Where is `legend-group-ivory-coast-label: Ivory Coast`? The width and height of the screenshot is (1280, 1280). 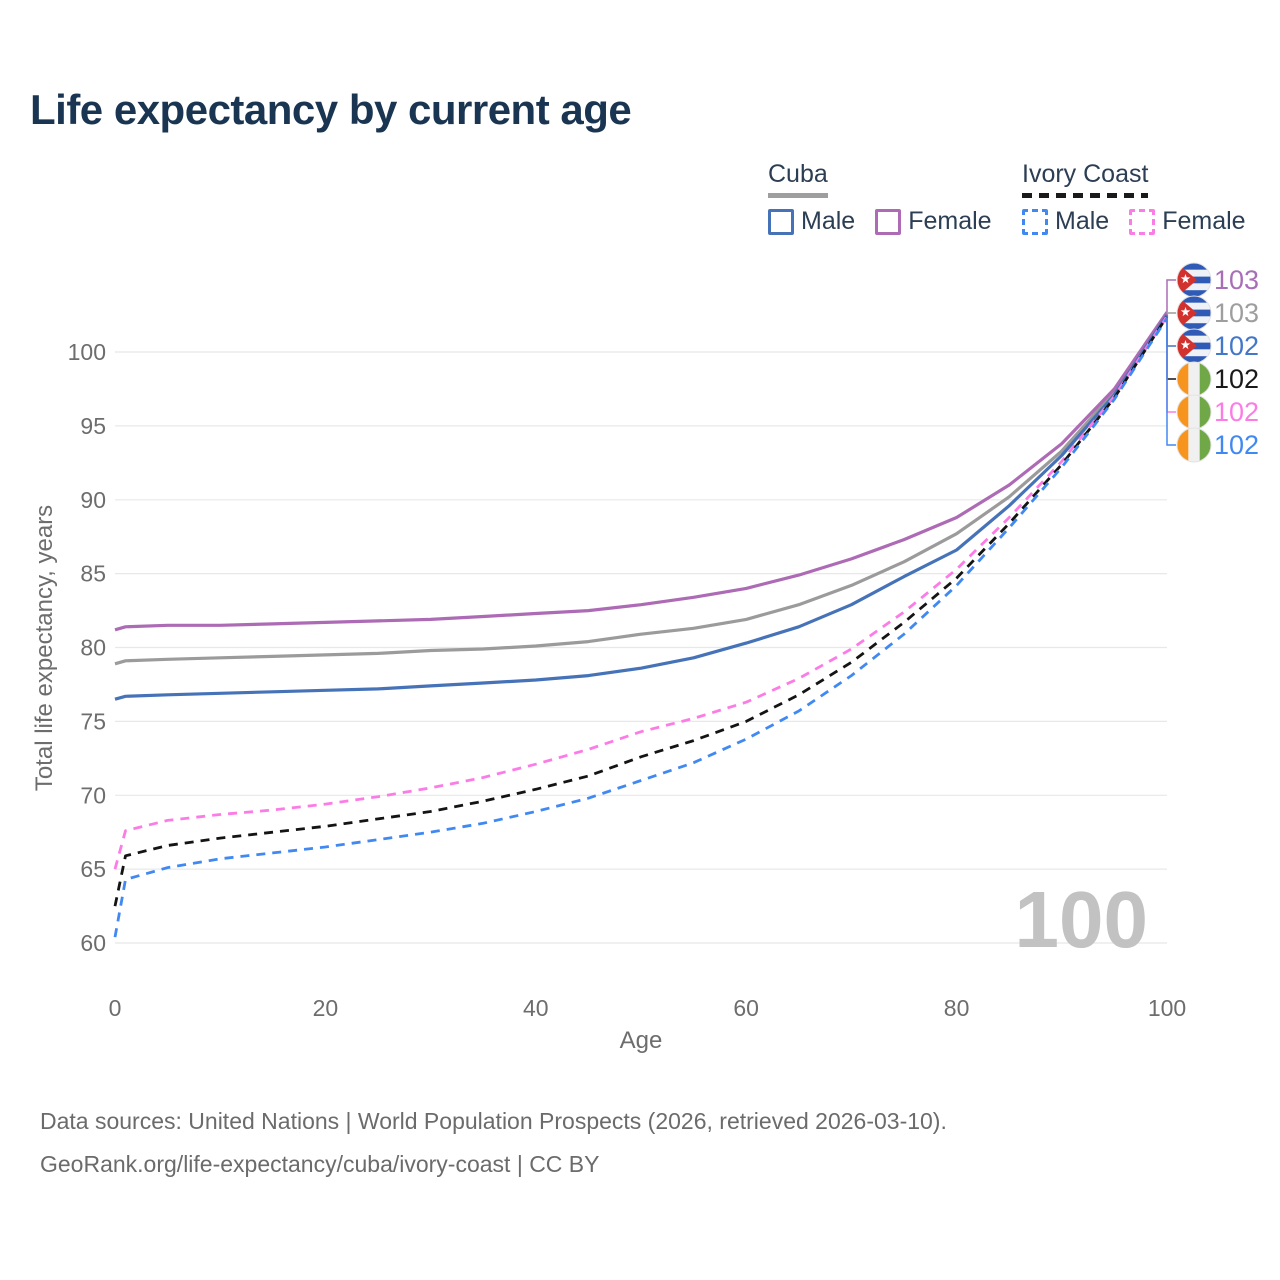 legend-group-ivory-coast-label: Ivory Coast is located at coordinates (1085, 174).